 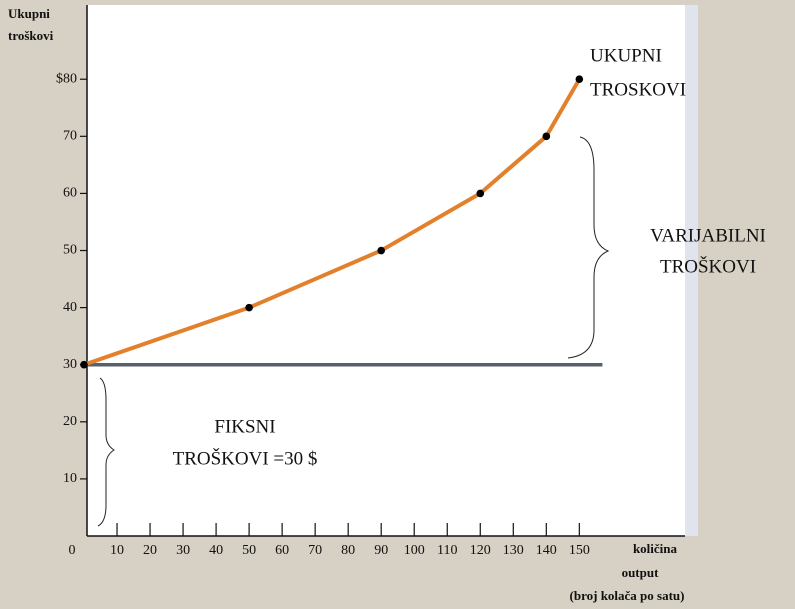 What do you see at coordinates (414, 550) in the screenshot?
I see `x-tick-label: 100` at bounding box center [414, 550].